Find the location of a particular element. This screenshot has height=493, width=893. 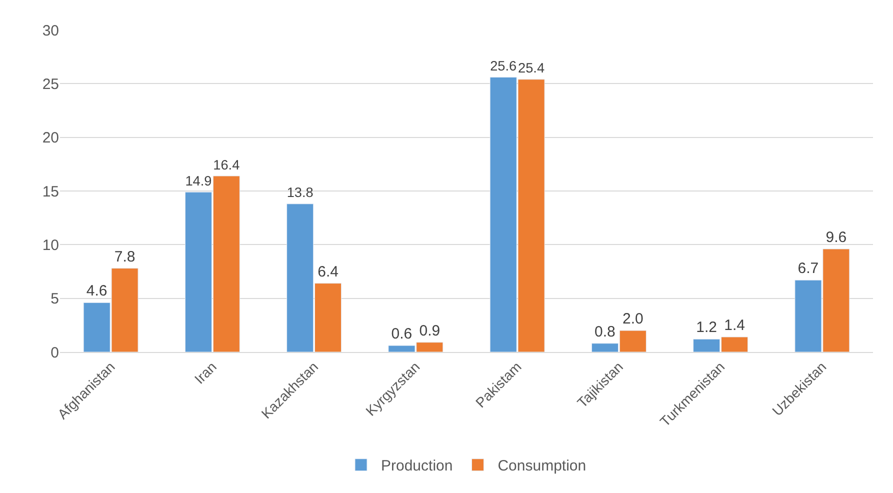

x-tick-label: Iran is located at coordinates (205, 372).